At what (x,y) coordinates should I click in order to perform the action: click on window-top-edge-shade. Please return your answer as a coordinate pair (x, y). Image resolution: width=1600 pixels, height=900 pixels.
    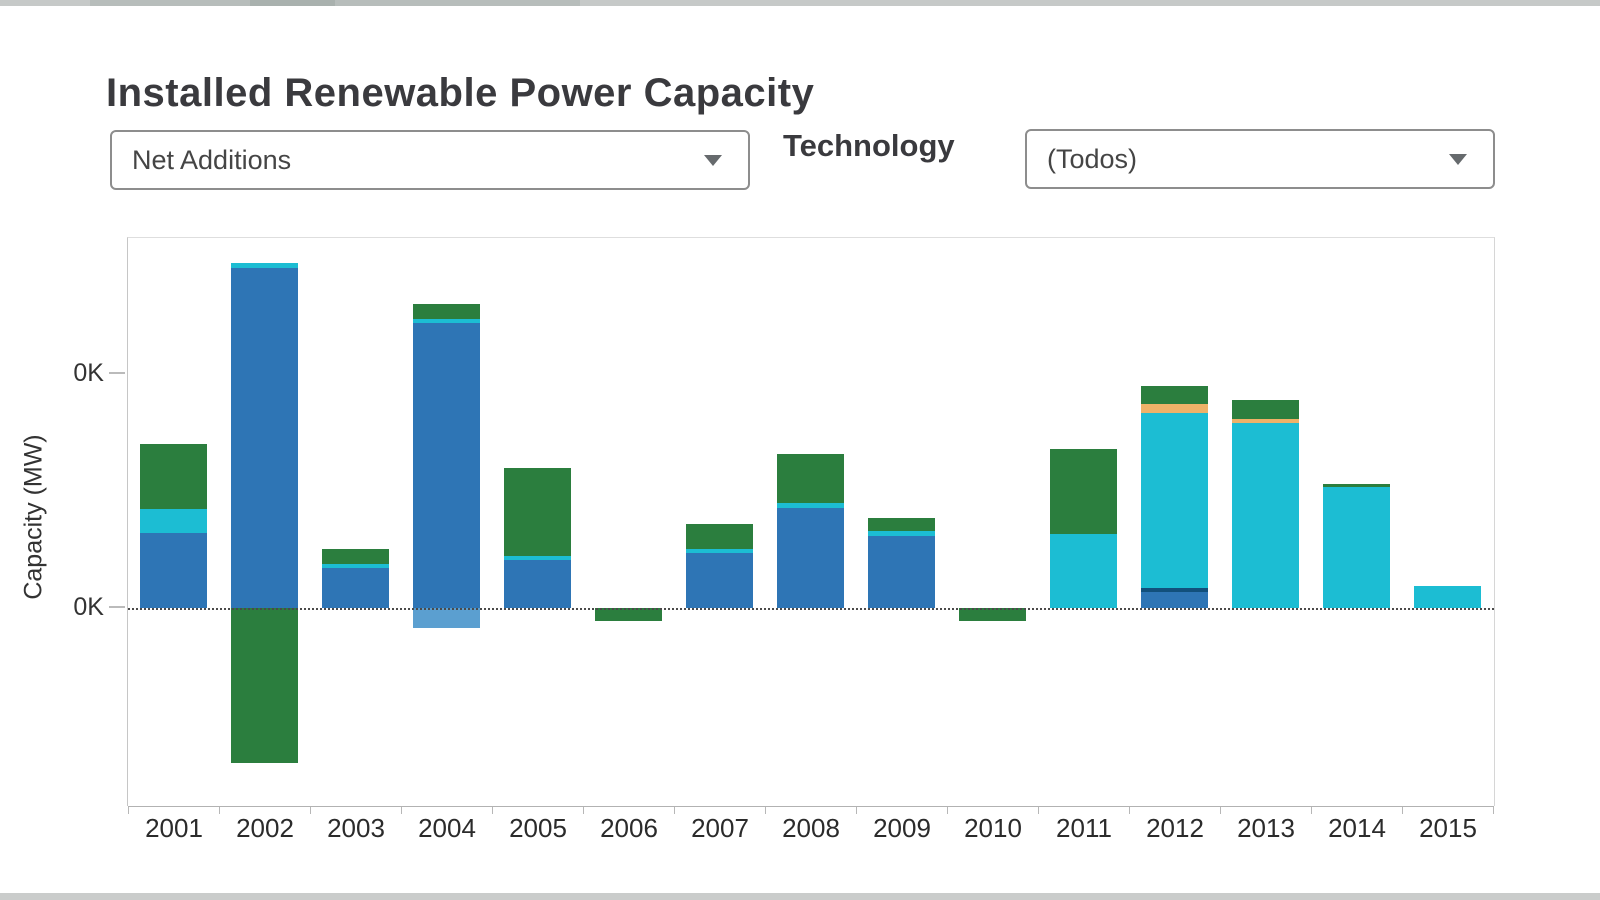
    Looking at the image, I should click on (335, 3).